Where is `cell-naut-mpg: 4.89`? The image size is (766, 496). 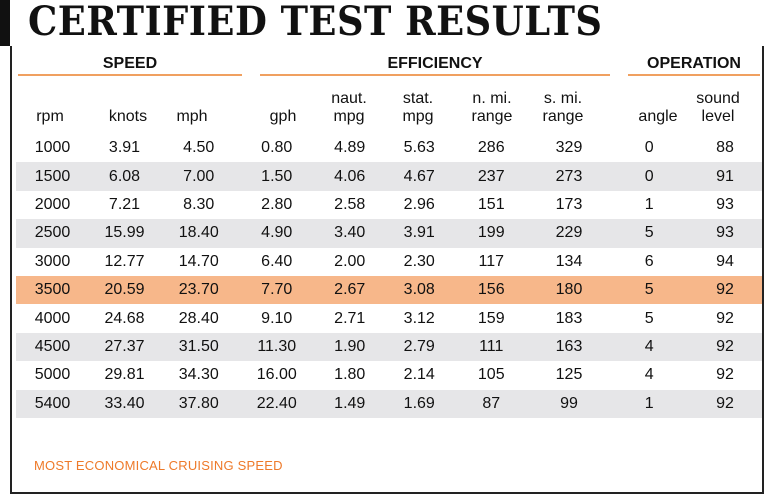 cell-naut-mpg: 4.89 is located at coordinates (350, 148).